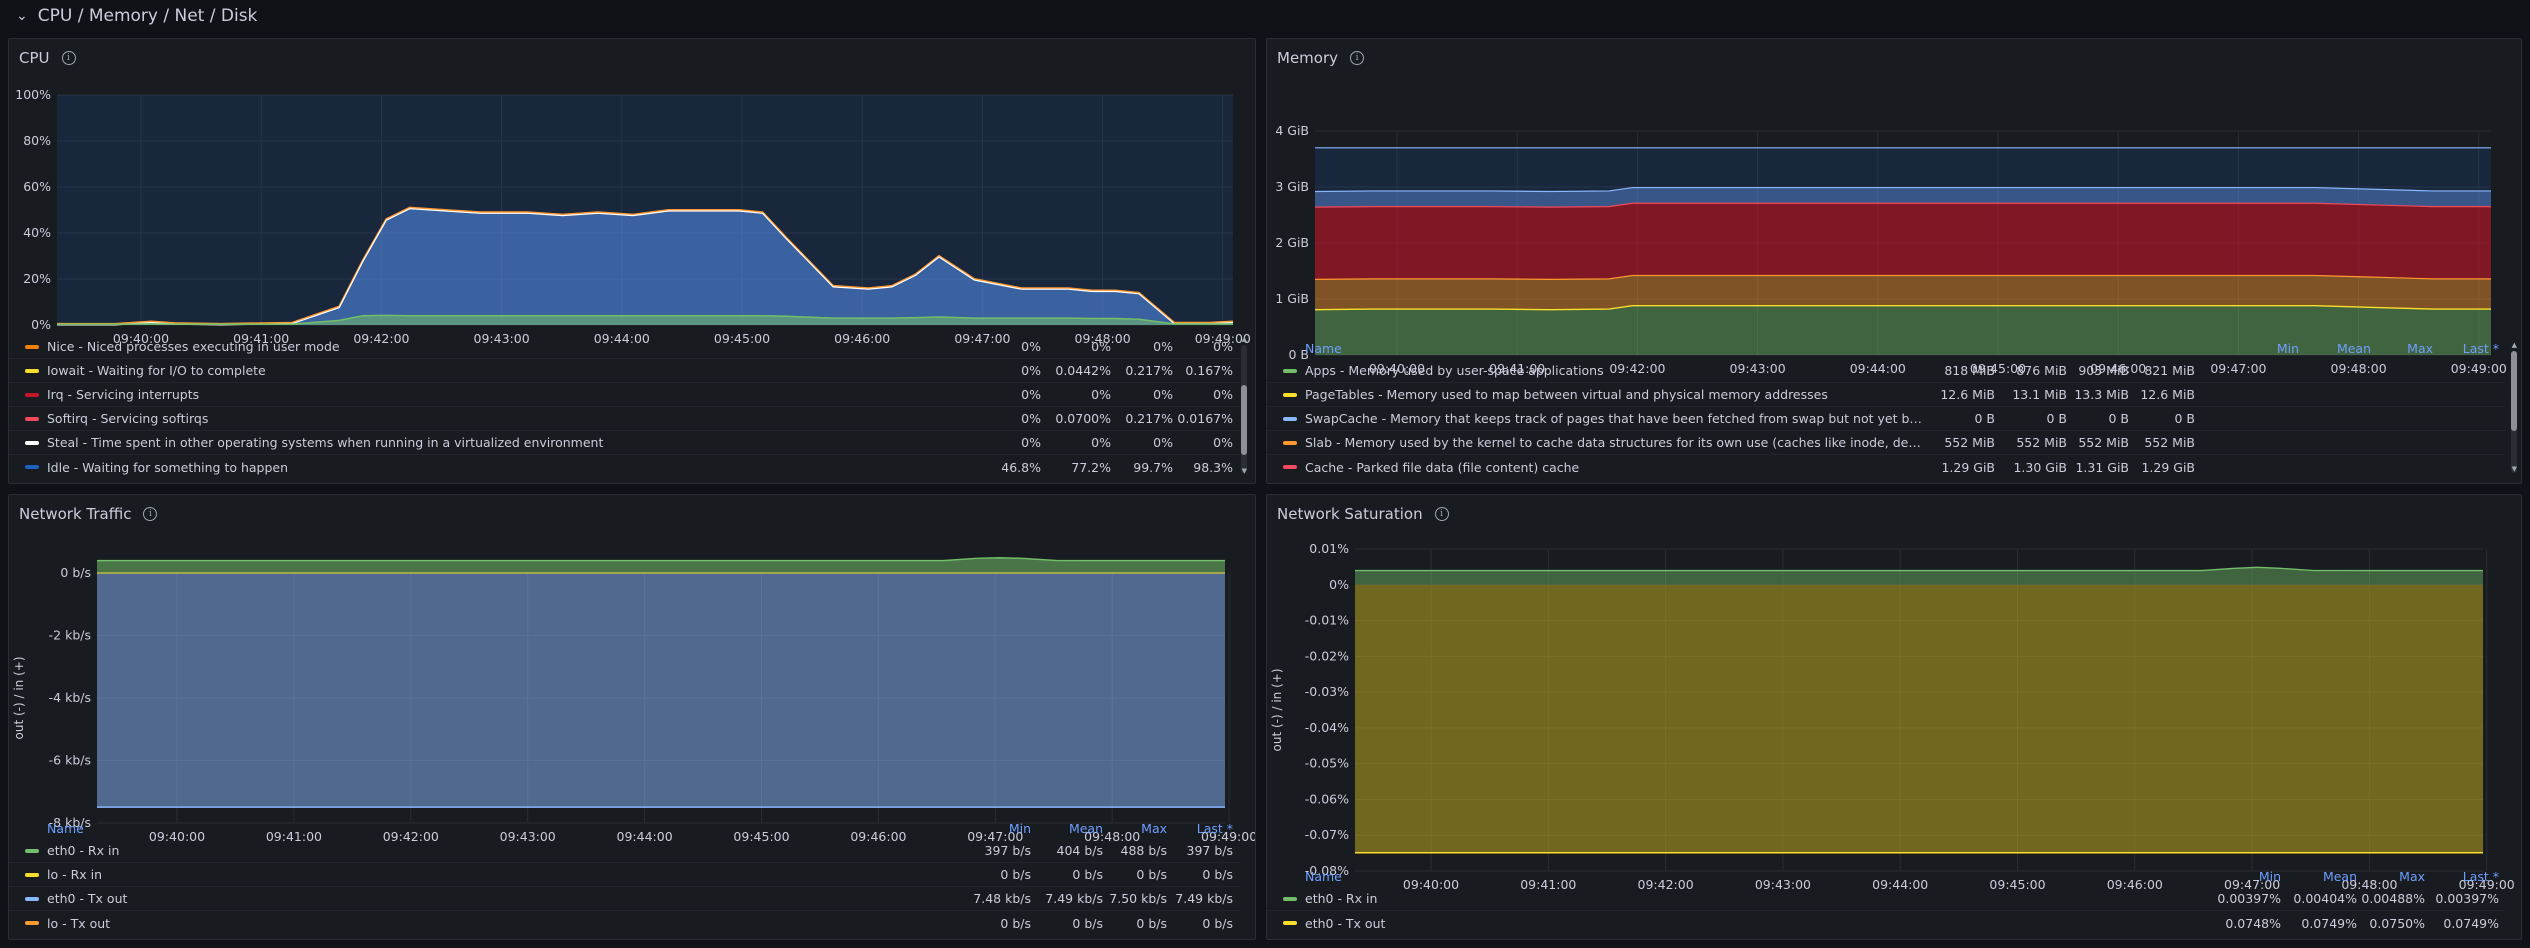 The image size is (2530, 948). What do you see at coordinates (1080, 850) in the screenshot?
I see `series-mean: 404 b/s` at bounding box center [1080, 850].